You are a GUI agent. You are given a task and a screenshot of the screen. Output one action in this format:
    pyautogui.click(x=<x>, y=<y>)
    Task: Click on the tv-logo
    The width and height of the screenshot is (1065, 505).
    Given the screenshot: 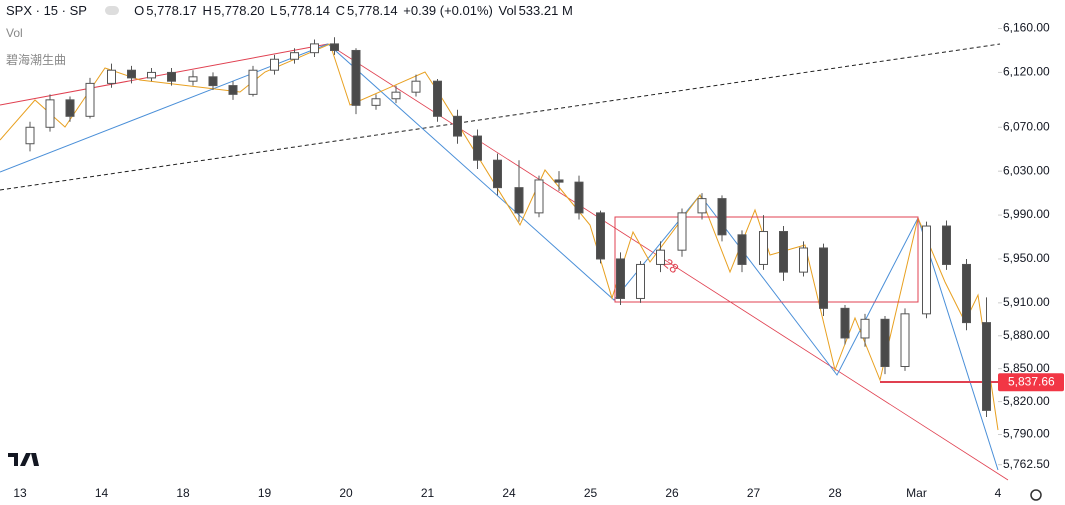 What is the action you would take?
    pyautogui.click(x=23, y=459)
    